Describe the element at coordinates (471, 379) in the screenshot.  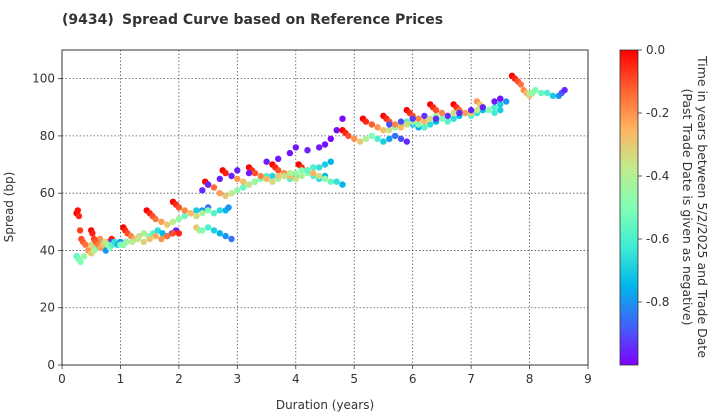
I see `x-tick-label: 7` at that location.